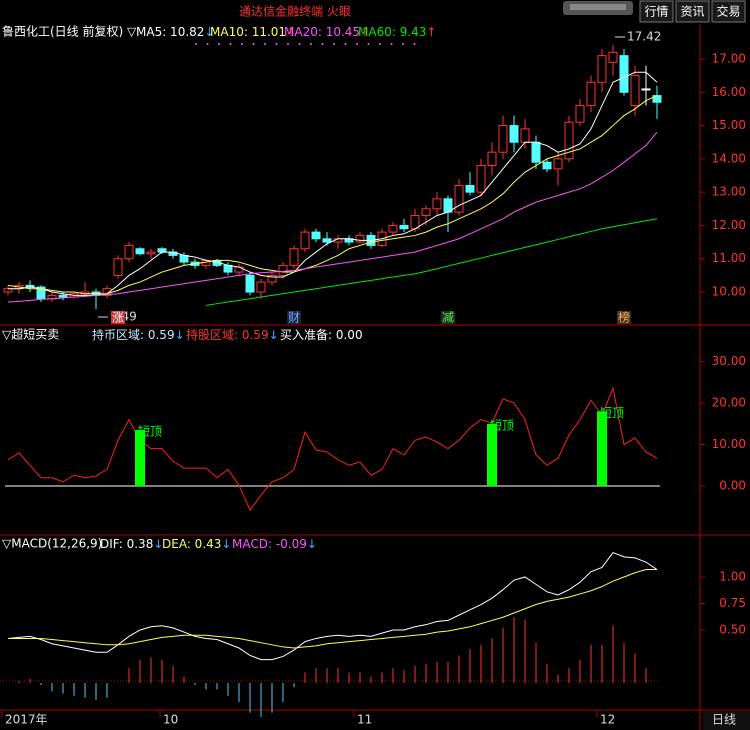 The height and width of the screenshot is (730, 750). Describe the element at coordinates (295, 11) in the screenshot. I see `window-title: 通达信金融终端 火眼` at that location.